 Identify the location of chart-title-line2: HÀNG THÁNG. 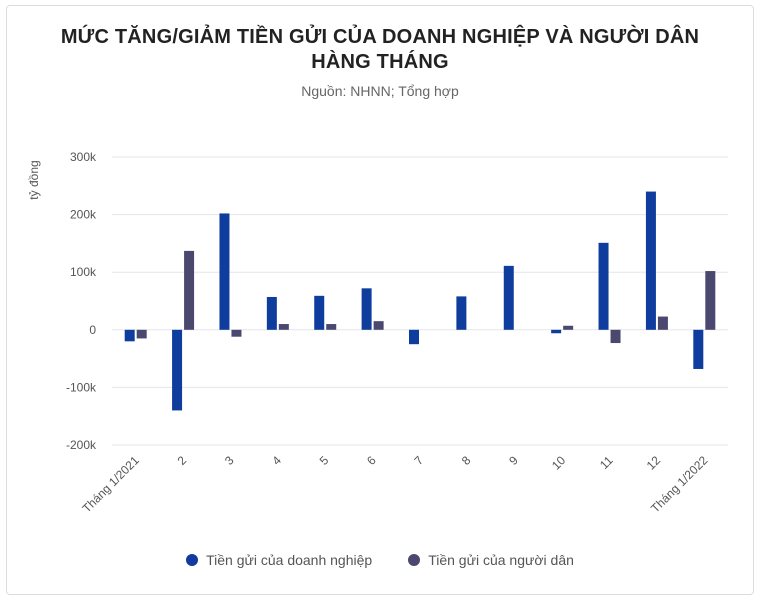
(380, 62).